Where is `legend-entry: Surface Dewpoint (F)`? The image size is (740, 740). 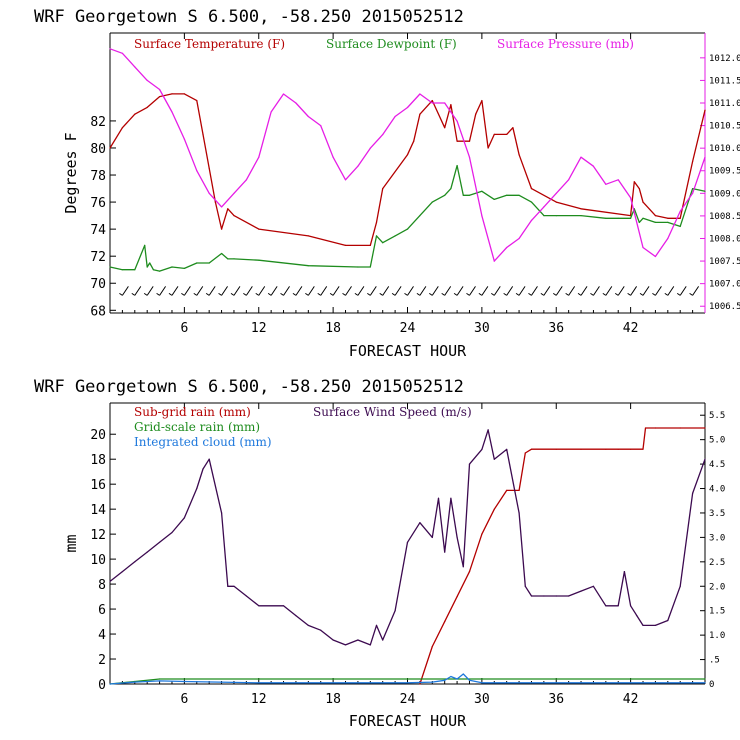
legend-entry: Surface Dewpoint (F) is located at coordinates (391, 44).